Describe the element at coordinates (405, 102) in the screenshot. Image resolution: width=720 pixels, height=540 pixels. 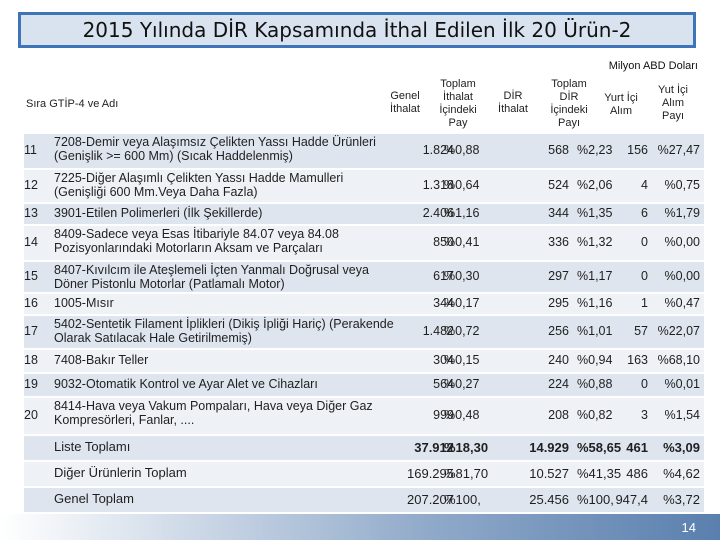
I see `header-genel-ithalat: Genel İthalat` at that location.